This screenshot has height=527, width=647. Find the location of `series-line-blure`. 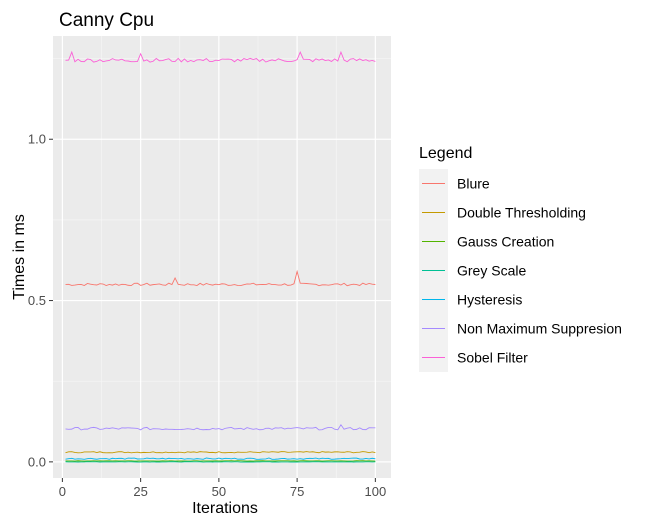

series-line-blure is located at coordinates (220, 278).